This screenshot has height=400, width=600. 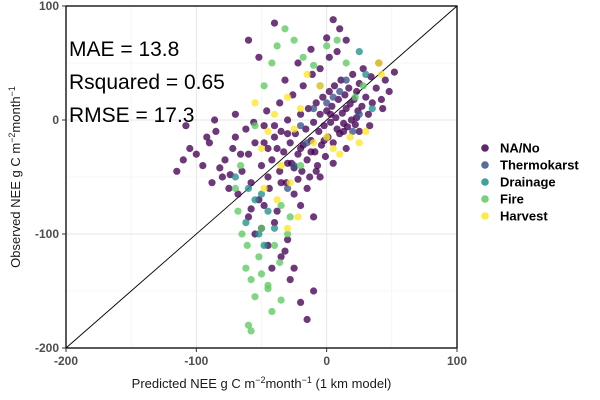 I want to click on stat-annotation: MAE = 13.8, so click(x=124, y=49).